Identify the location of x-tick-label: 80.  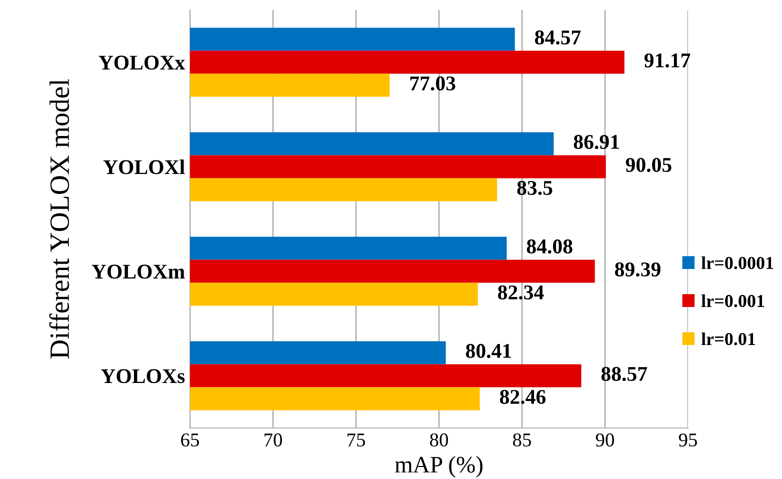
(439, 440).